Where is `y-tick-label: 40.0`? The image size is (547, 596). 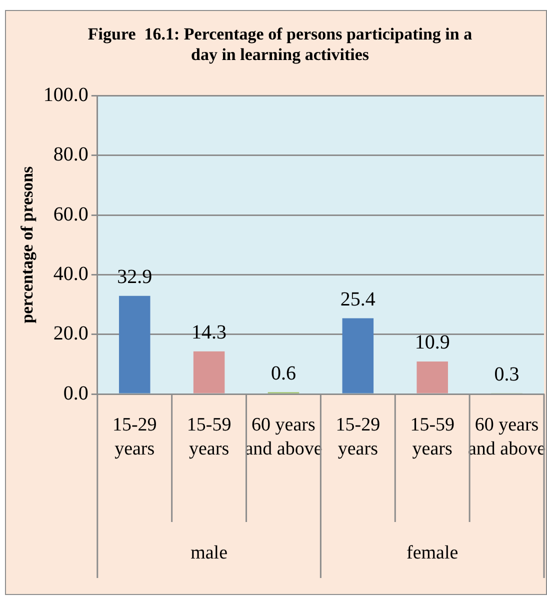
y-tick-label: 40.0 is located at coordinates (70, 273).